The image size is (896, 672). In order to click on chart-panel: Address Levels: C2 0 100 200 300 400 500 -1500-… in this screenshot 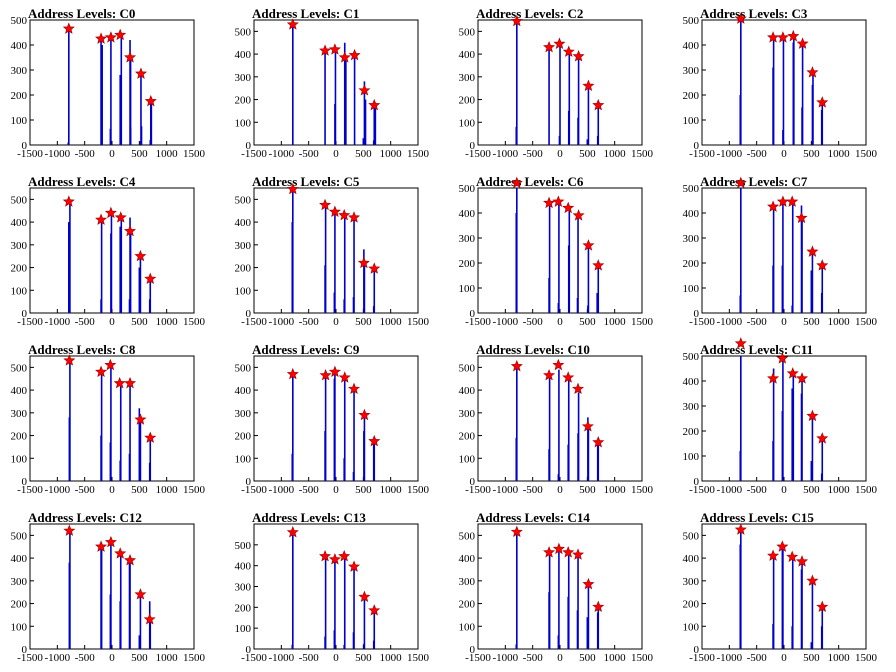, I will do `click(560, 84)`.